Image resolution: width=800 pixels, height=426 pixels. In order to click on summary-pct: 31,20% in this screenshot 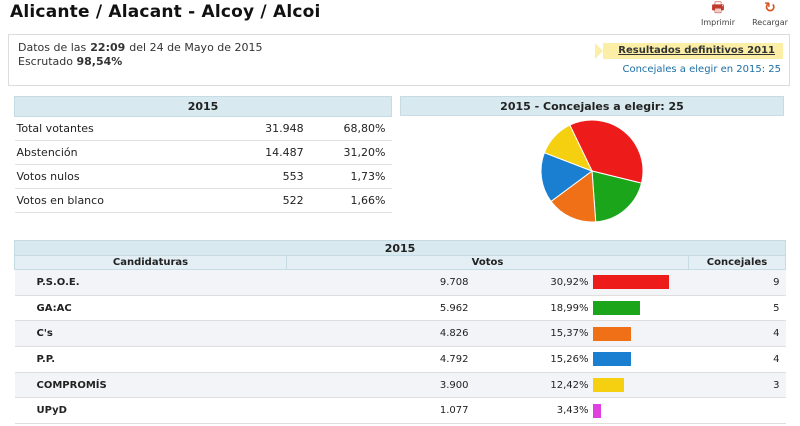, I will do `click(347, 152)`.